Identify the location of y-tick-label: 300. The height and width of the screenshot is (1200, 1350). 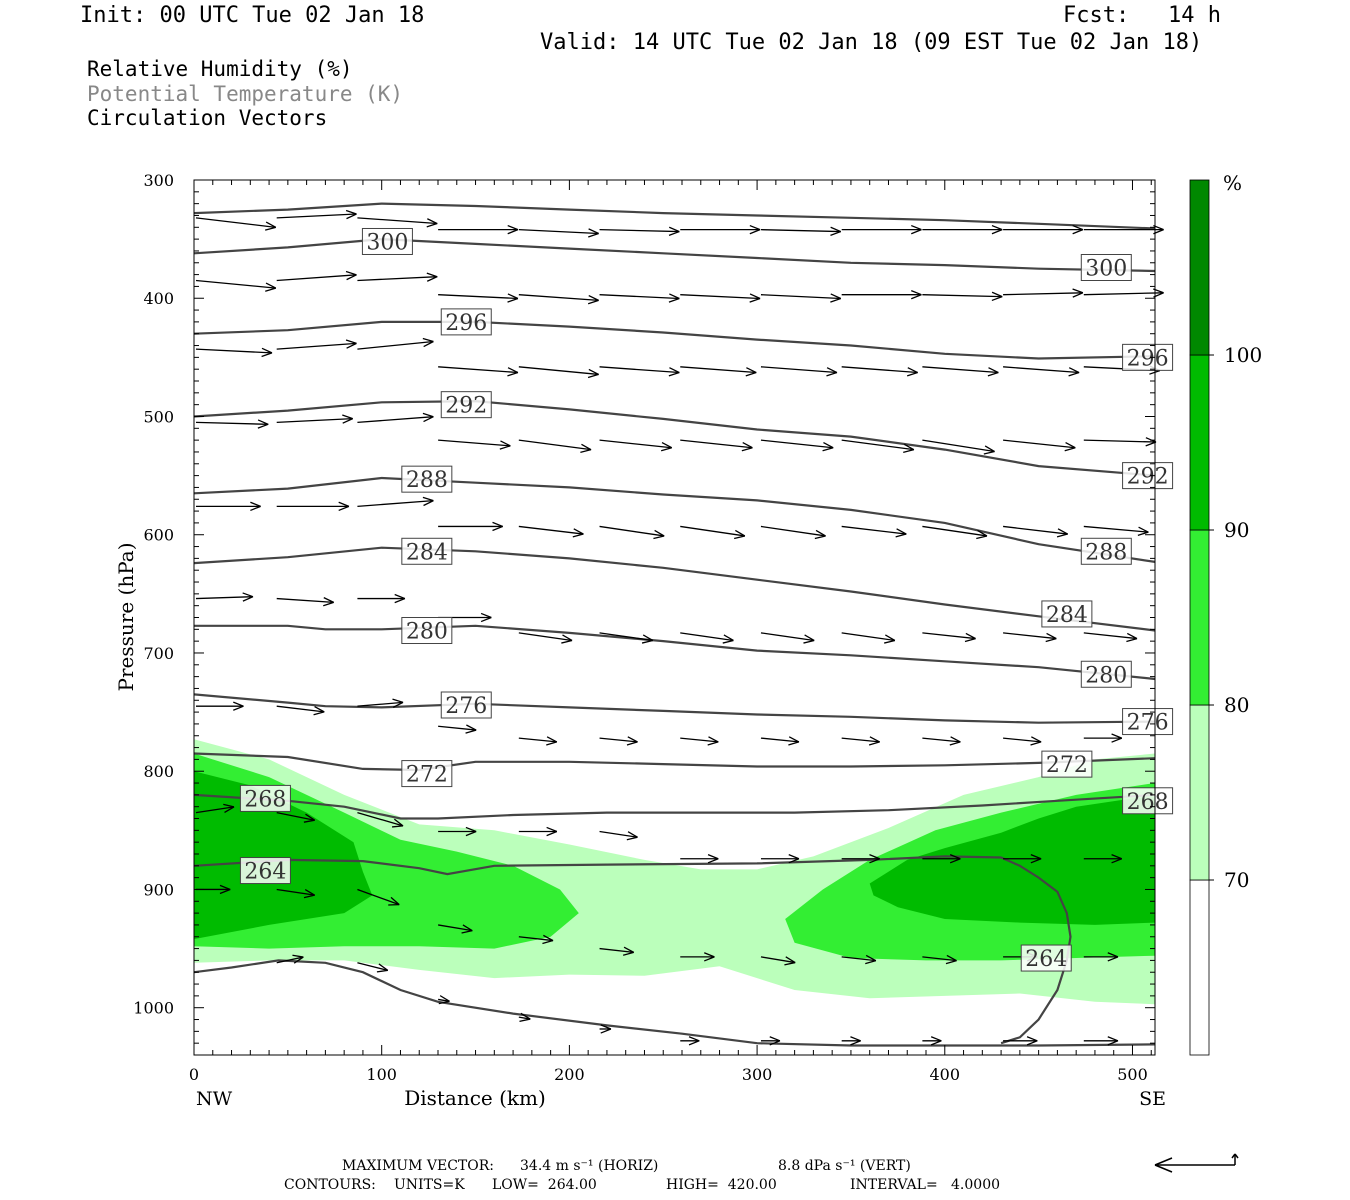
(158, 180).